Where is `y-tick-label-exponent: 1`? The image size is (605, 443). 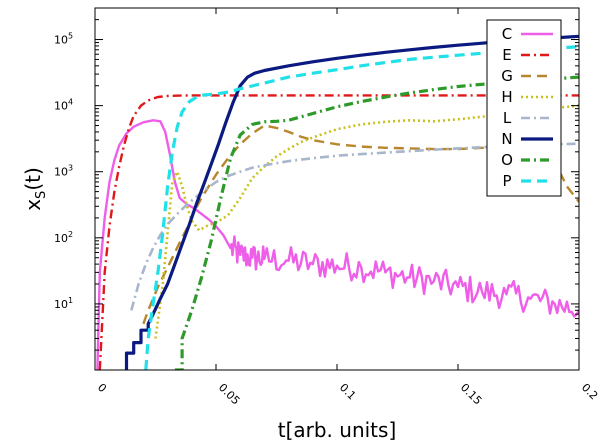 y-tick-label-exponent: 1 is located at coordinates (70, 300).